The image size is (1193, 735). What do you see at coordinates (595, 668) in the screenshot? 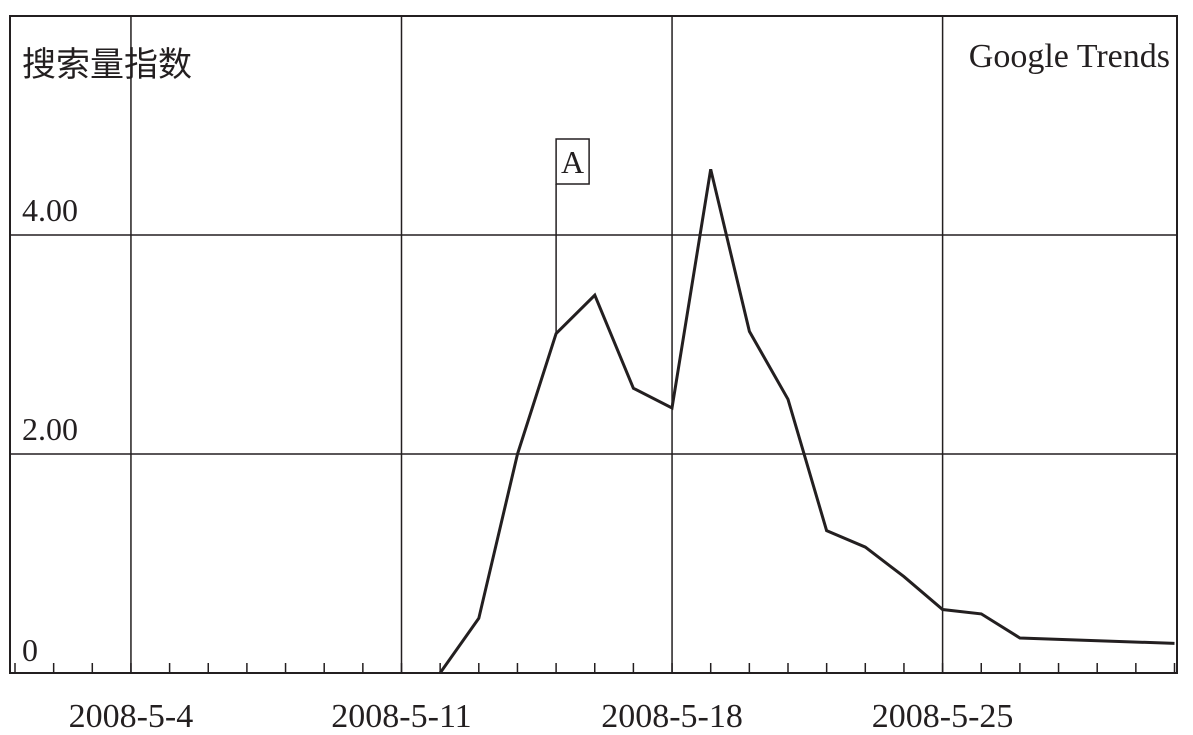
I see `x-minor-ticks` at bounding box center [595, 668].